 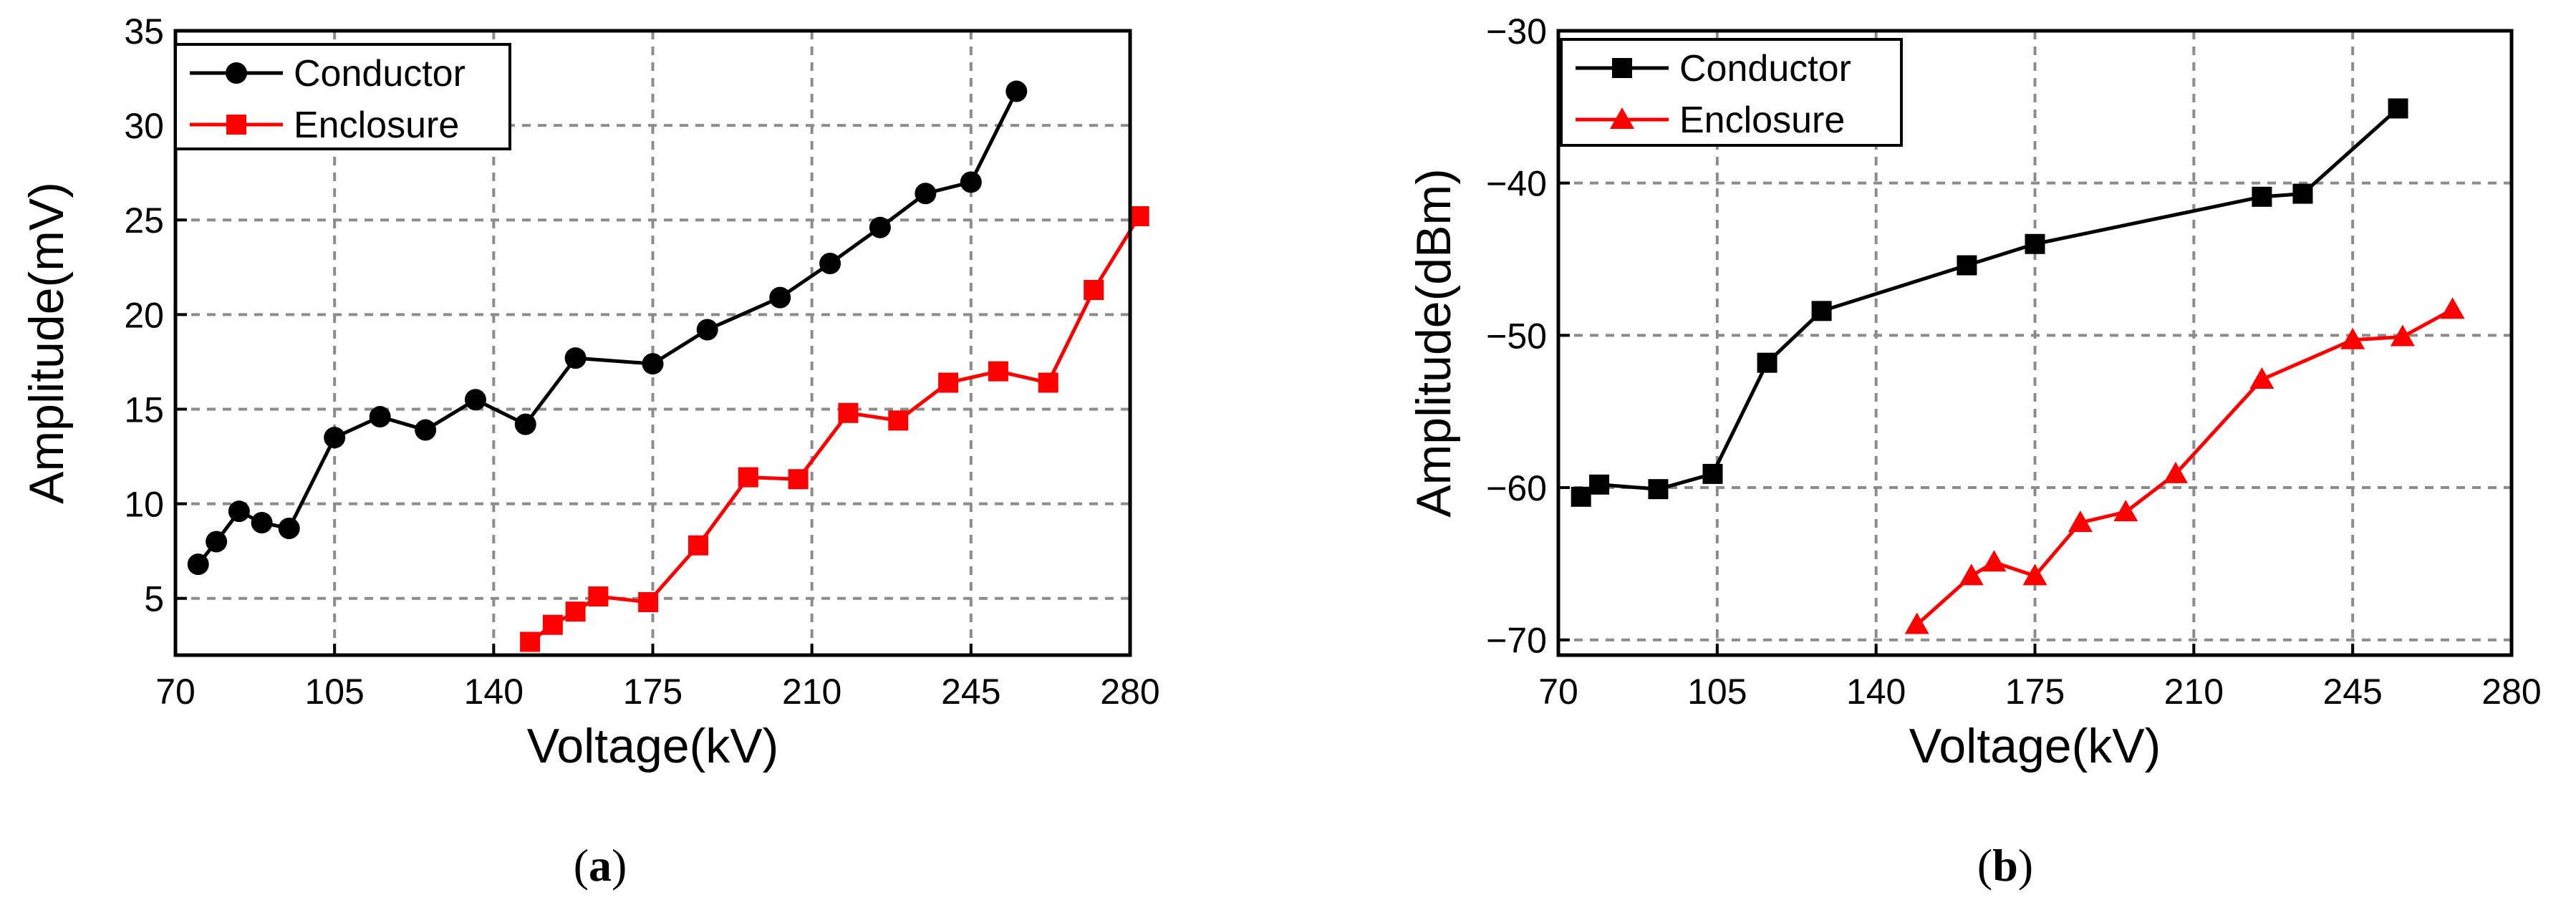 I want to click on y-tick-label: 25, so click(x=144, y=221).